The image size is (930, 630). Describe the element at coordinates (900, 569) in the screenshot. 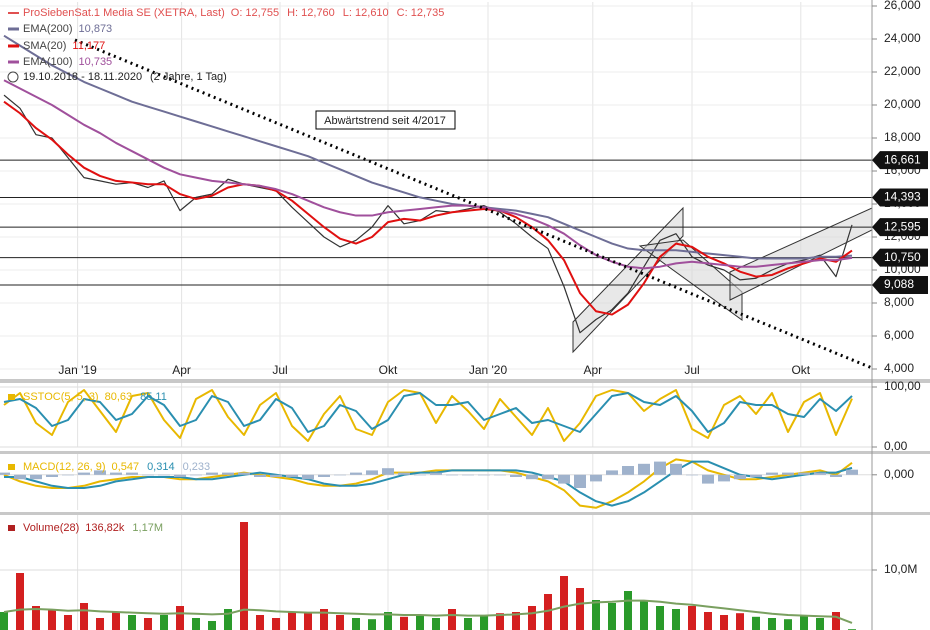

I see `y-tick-label: 10,0M` at that location.